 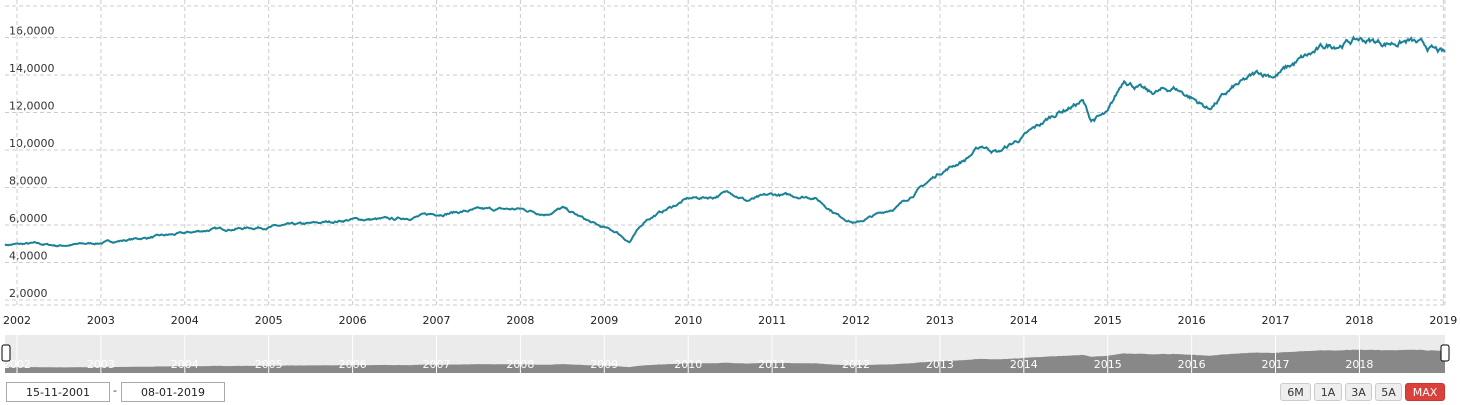 What do you see at coordinates (101, 364) in the screenshot?
I see `navigator-label: 2003` at bounding box center [101, 364].